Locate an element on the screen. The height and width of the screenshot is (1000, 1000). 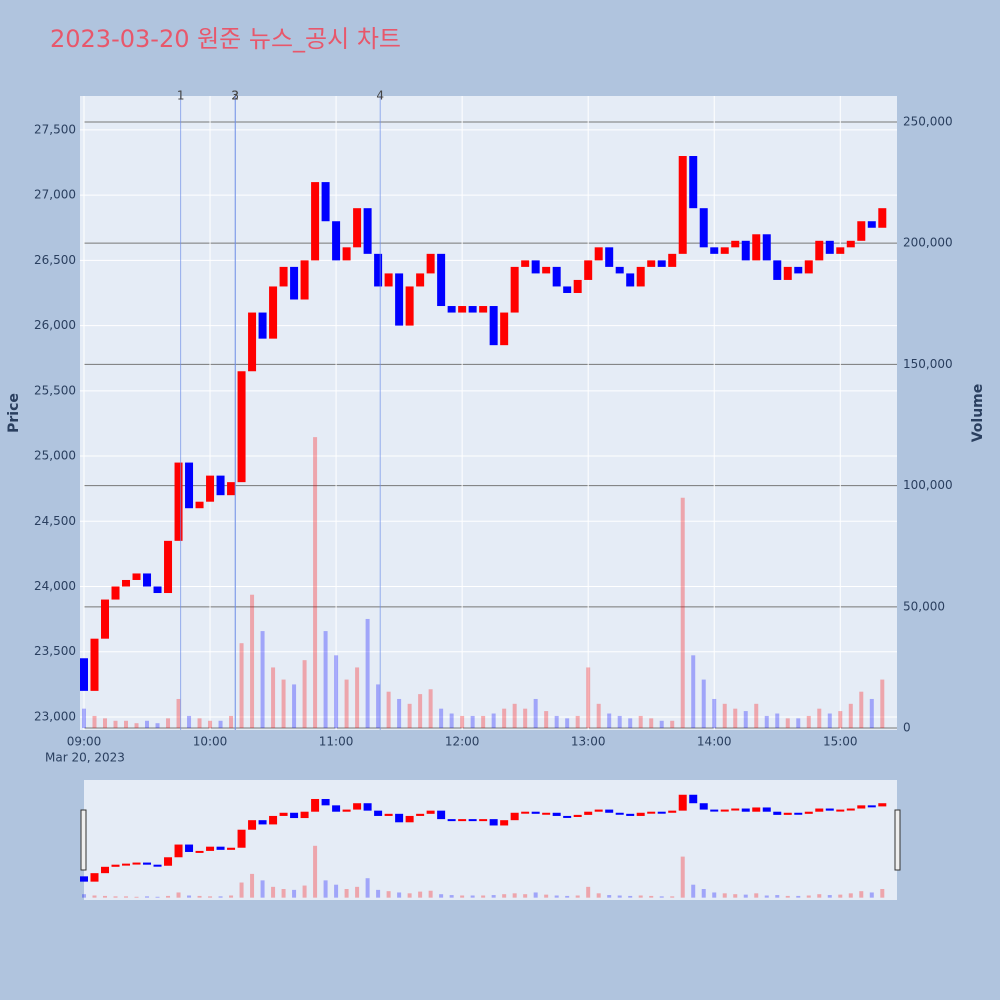
slider-handle-left is located at coordinates (83, 840).